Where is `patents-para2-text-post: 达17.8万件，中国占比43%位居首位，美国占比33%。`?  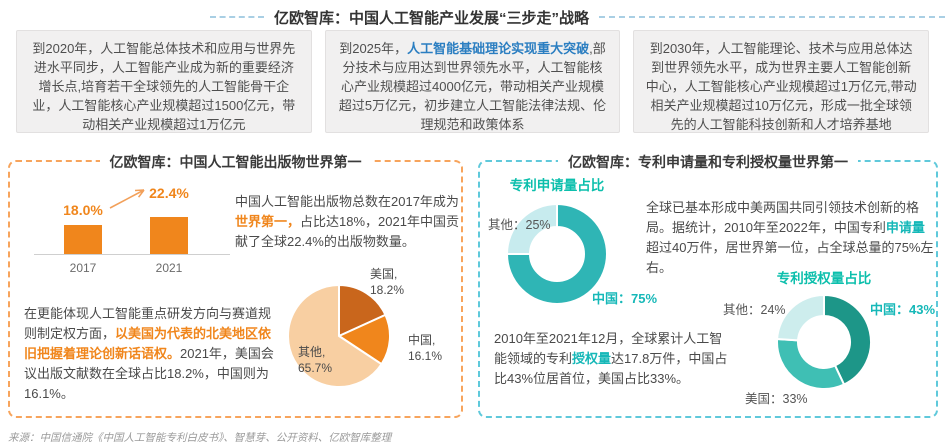 patents-para2-text-post: 达17.8万件，中国占比43%位居首位，美国占比33%。 is located at coordinates (611, 368).